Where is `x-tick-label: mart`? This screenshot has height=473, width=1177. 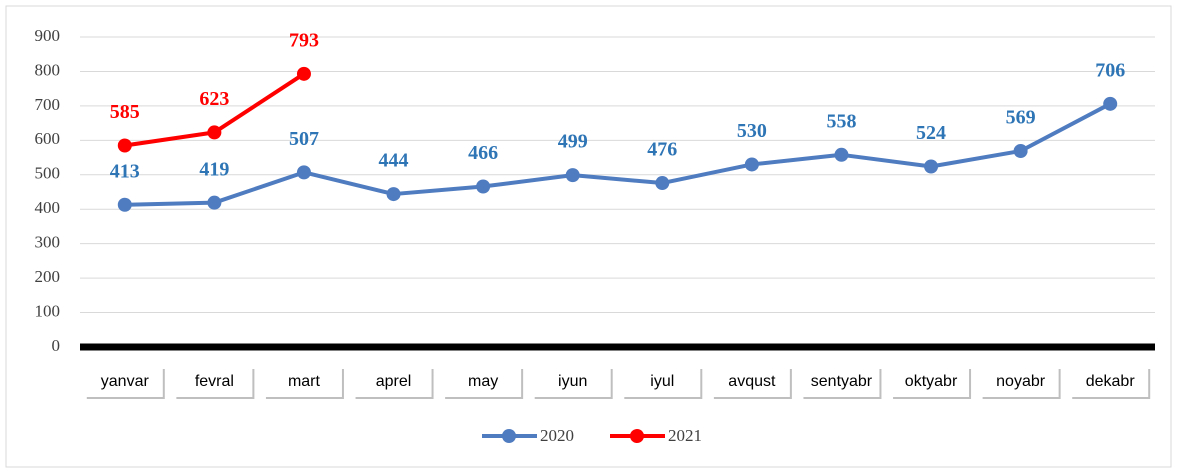
x-tick-label: mart is located at coordinates (304, 381).